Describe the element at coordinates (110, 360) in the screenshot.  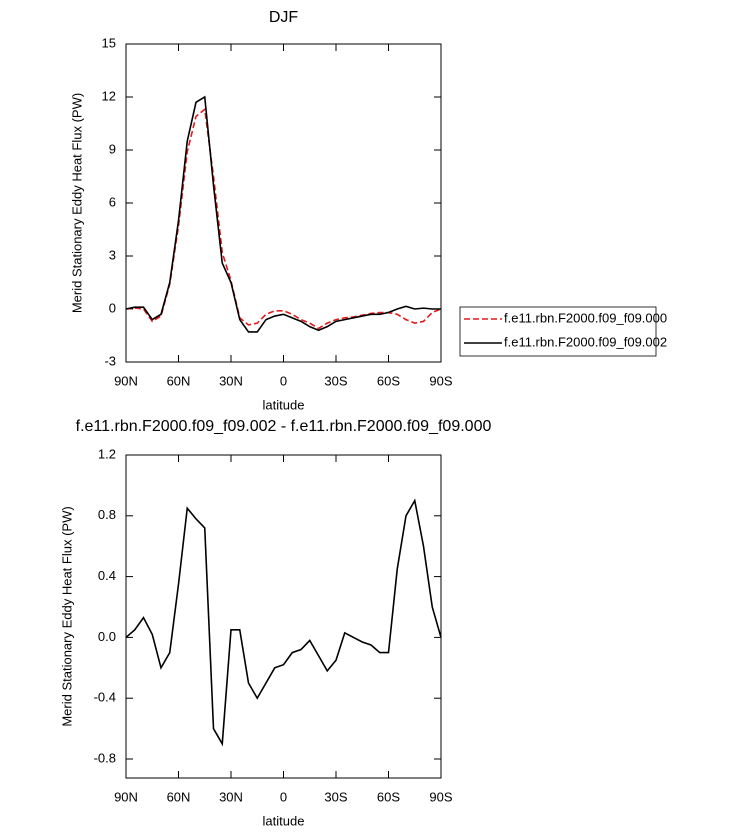
I see `y-tick-label: -3` at that location.